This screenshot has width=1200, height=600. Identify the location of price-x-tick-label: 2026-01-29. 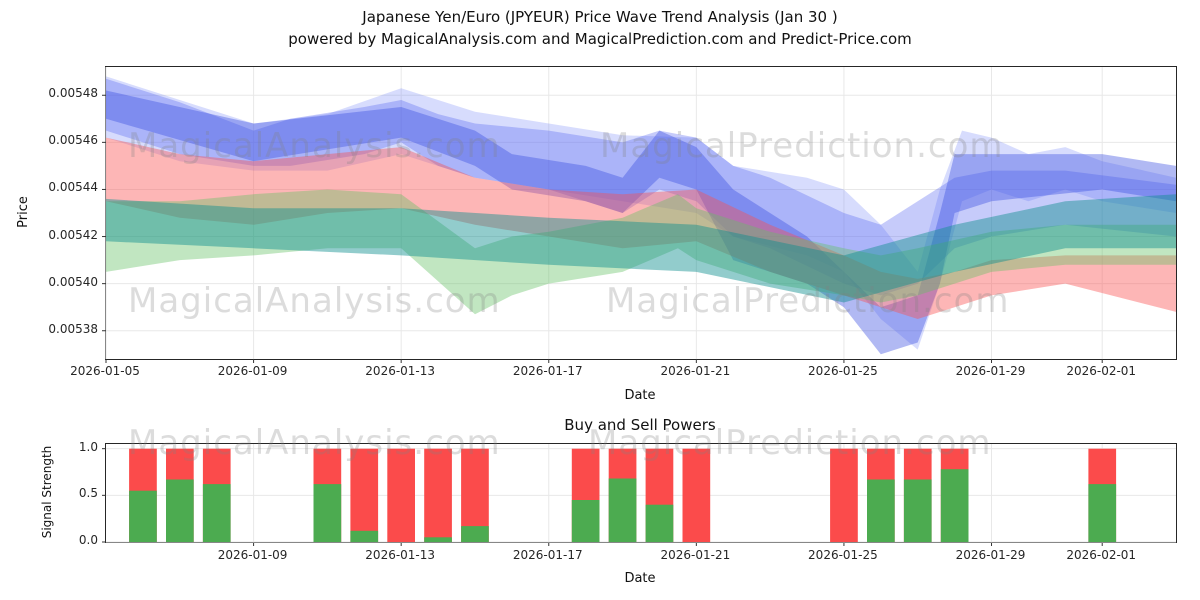
(990, 371).